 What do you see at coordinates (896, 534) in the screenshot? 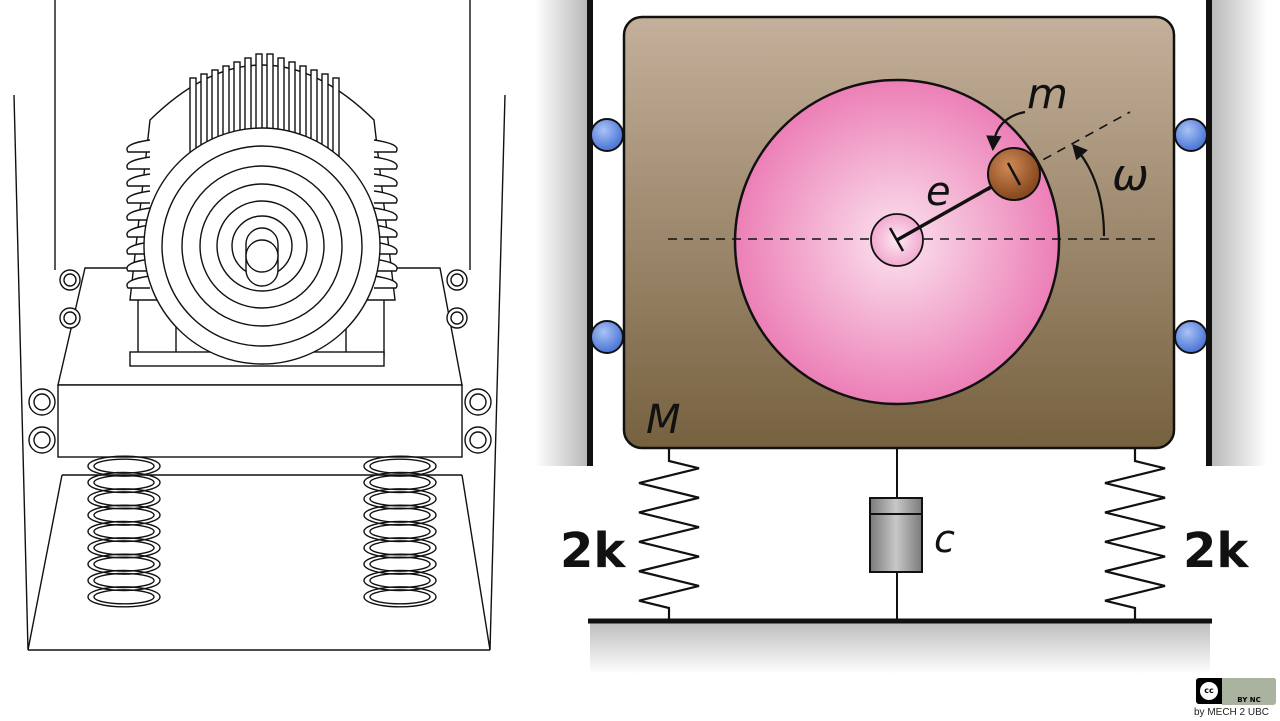
I see `damper` at bounding box center [896, 534].